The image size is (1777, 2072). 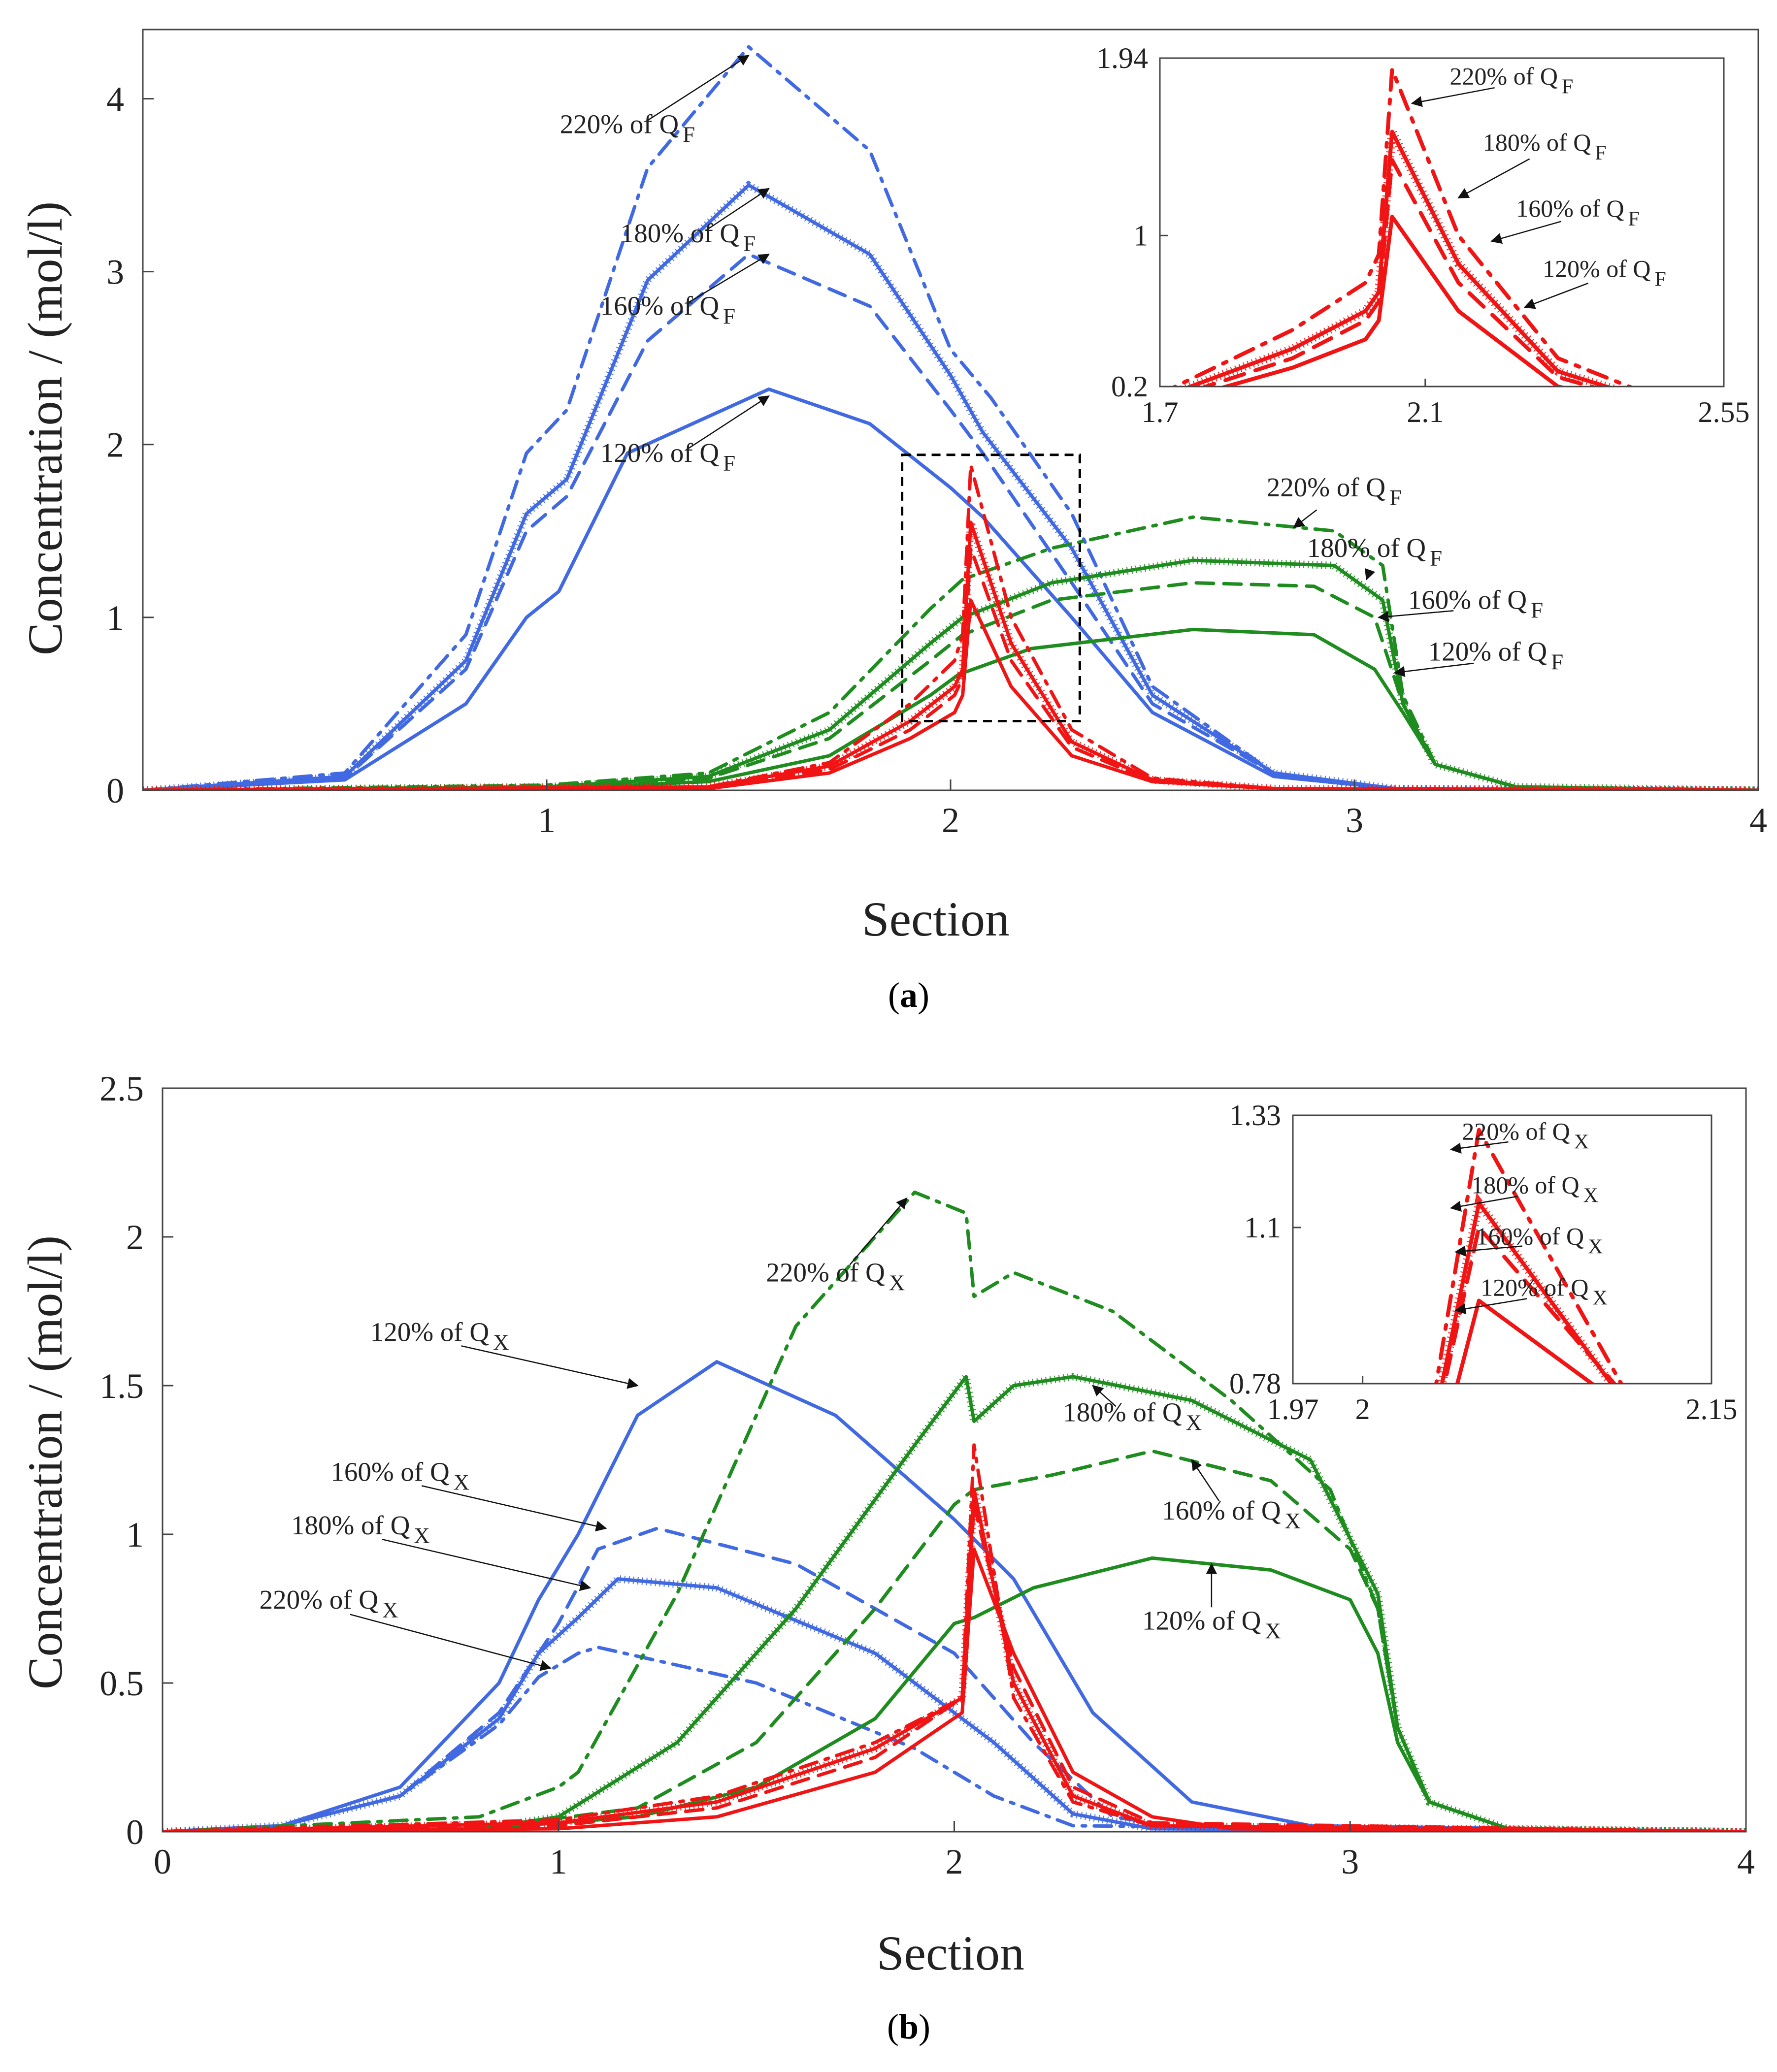 I want to click on panel-a-inset-annotation-main: 220% of Q, so click(x=1504, y=76).